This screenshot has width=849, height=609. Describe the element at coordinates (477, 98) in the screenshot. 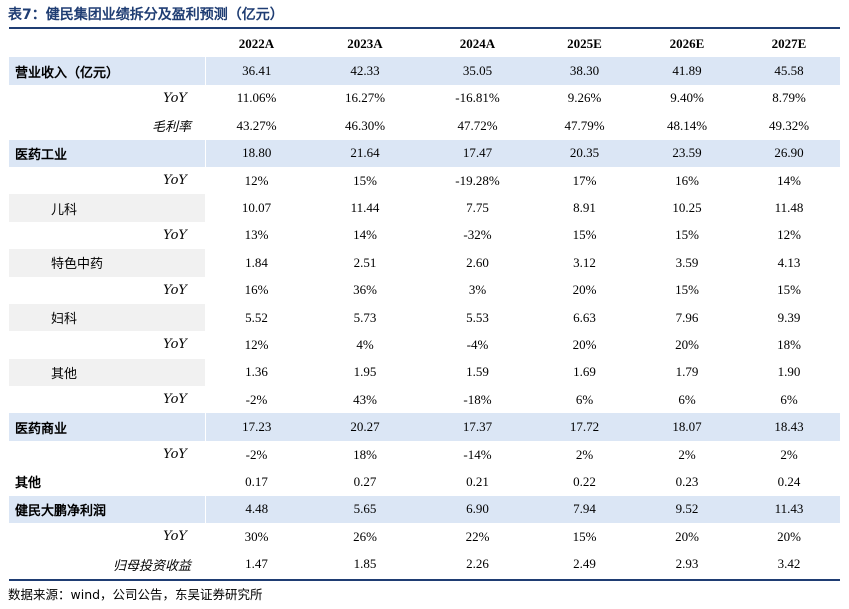

I see `table-cell: -16.81%` at that location.